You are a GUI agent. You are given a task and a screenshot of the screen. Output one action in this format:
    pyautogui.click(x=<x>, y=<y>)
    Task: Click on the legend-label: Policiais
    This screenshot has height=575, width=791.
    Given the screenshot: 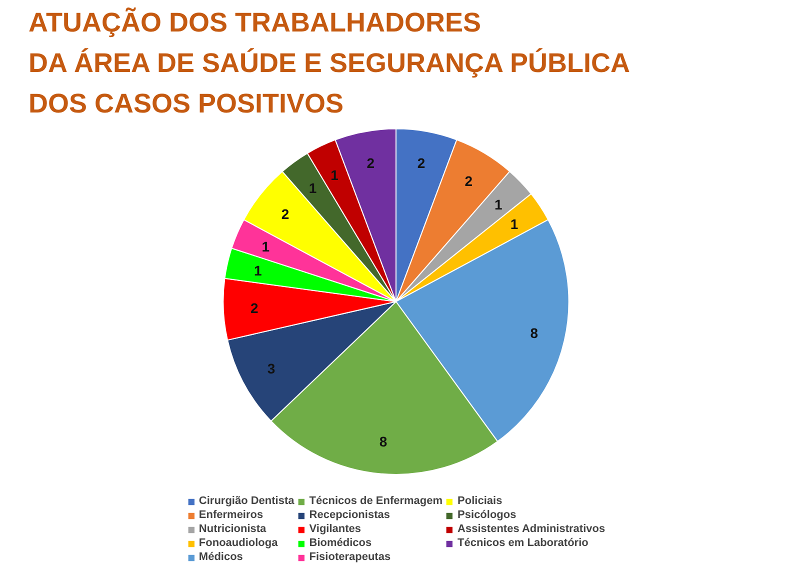 What is the action you would take?
    pyautogui.click(x=480, y=501)
    